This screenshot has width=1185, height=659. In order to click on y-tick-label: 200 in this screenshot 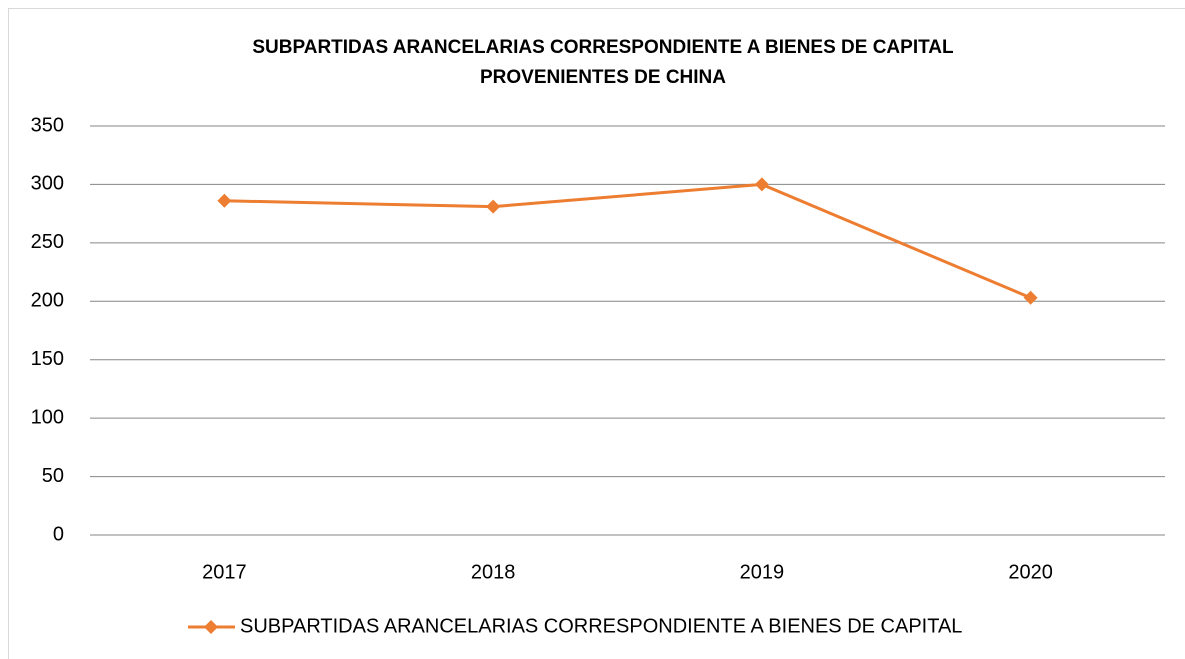, I will do `click(47, 301)`.